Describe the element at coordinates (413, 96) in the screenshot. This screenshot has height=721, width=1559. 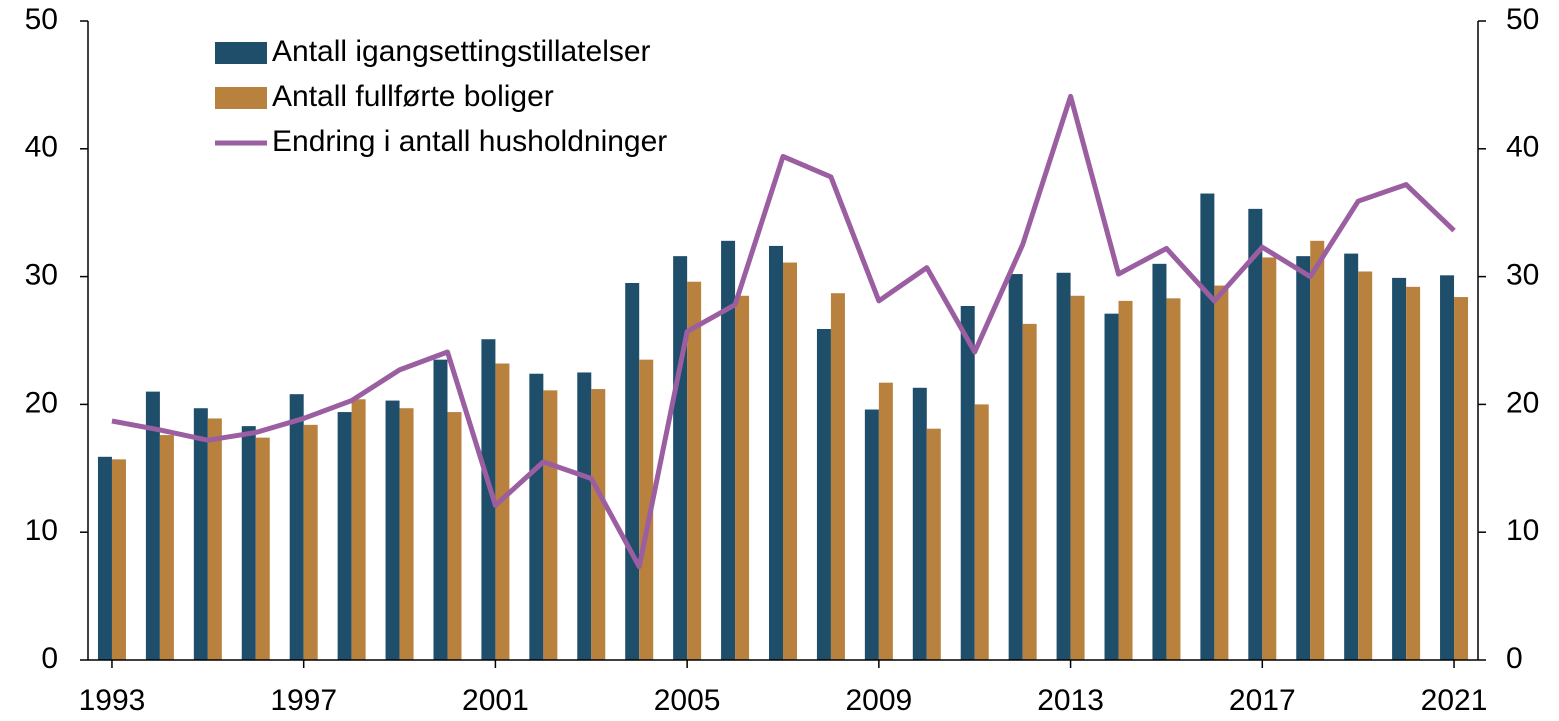
I see `legend-label: Antall fullførte boliger` at that location.